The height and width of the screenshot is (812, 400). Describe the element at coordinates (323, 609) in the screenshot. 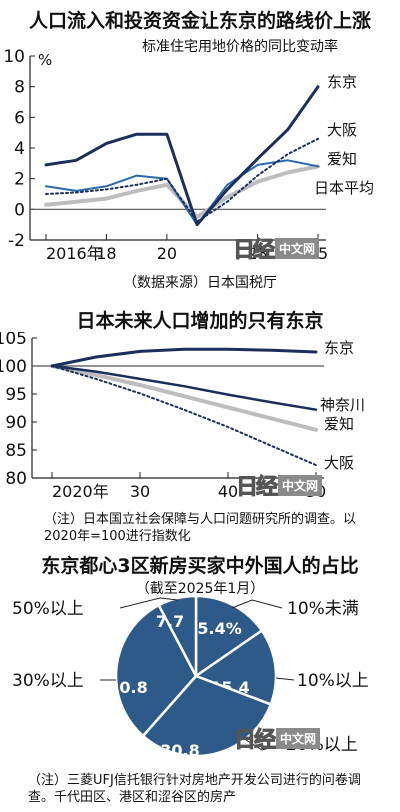

I see `pie-category-label: 10%未满` at that location.